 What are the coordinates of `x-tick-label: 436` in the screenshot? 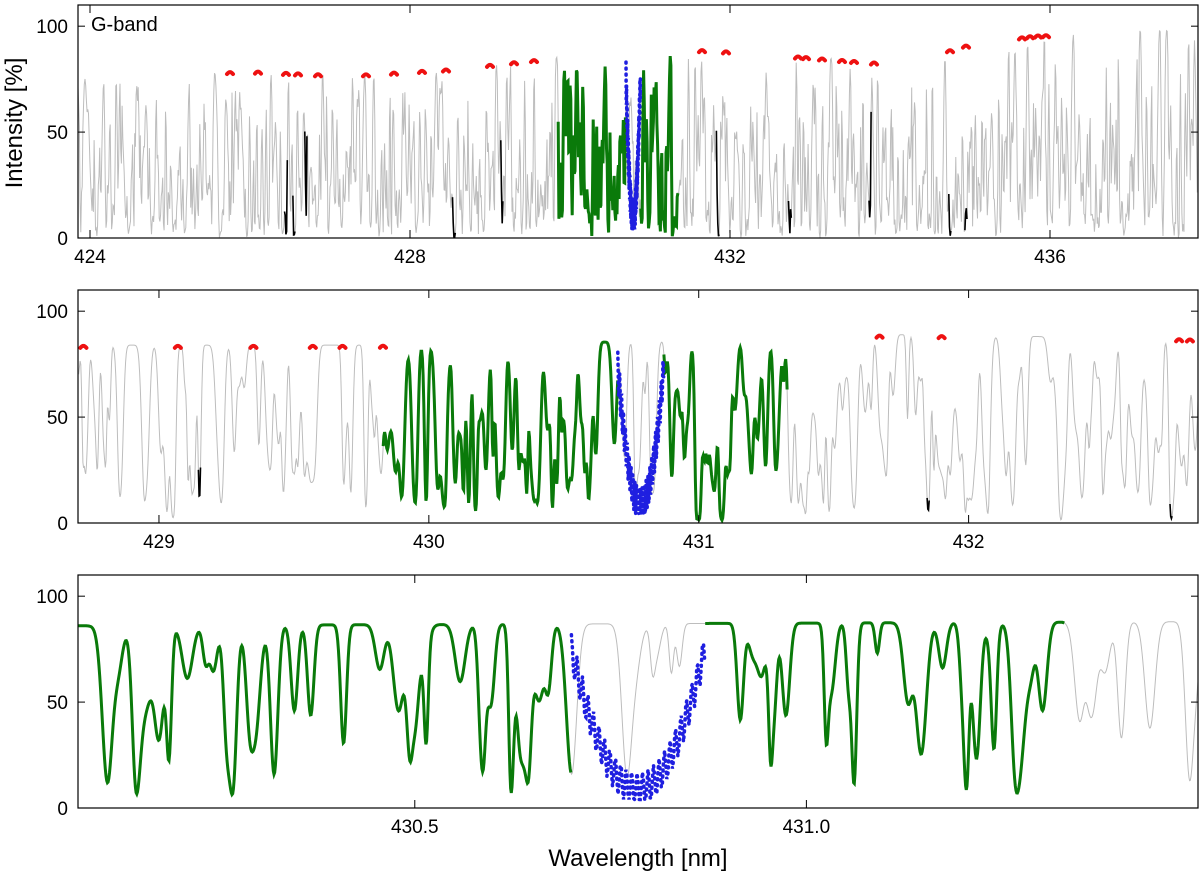 It's located at (1050, 257).